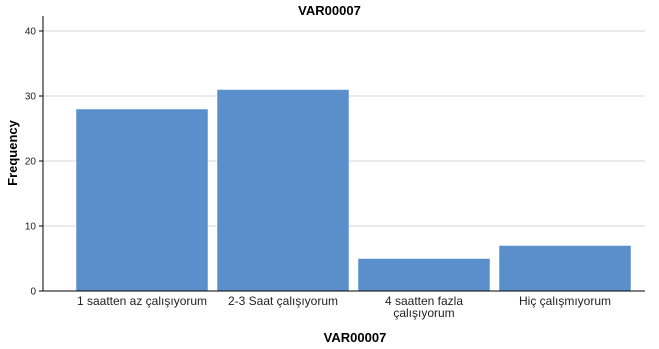 The width and height of the screenshot is (659, 349). I want to click on y-tick-label: 30, so click(31, 97).